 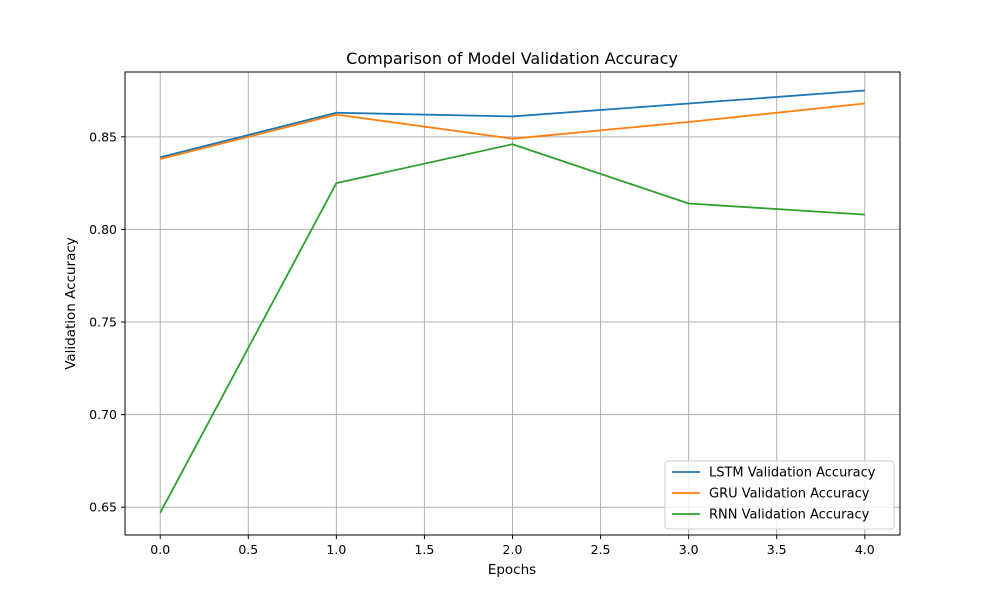 I want to click on x-axis-ticks: 0.0 0.5 1.0 1.5 2.0 2.5 3.0 3.5 4.0, so click(x=512, y=546).